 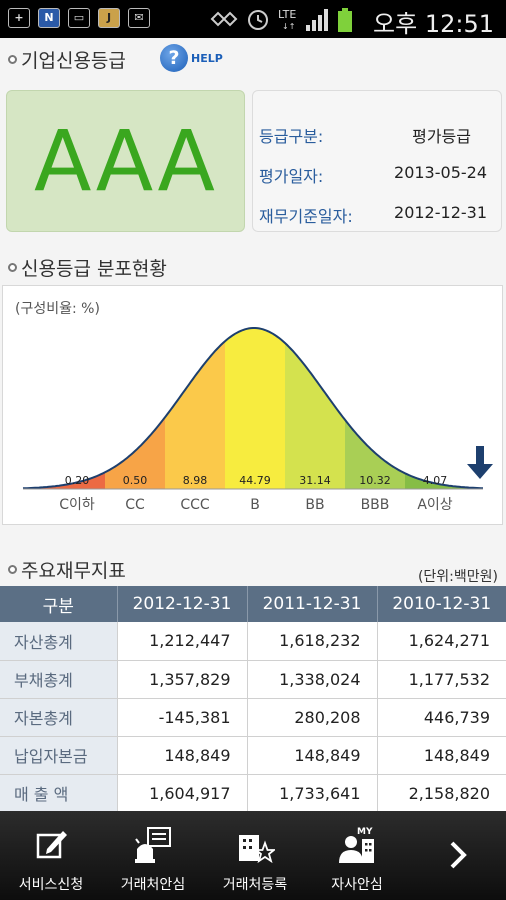 I want to click on column-header: 2012-12-31, so click(x=182, y=604).